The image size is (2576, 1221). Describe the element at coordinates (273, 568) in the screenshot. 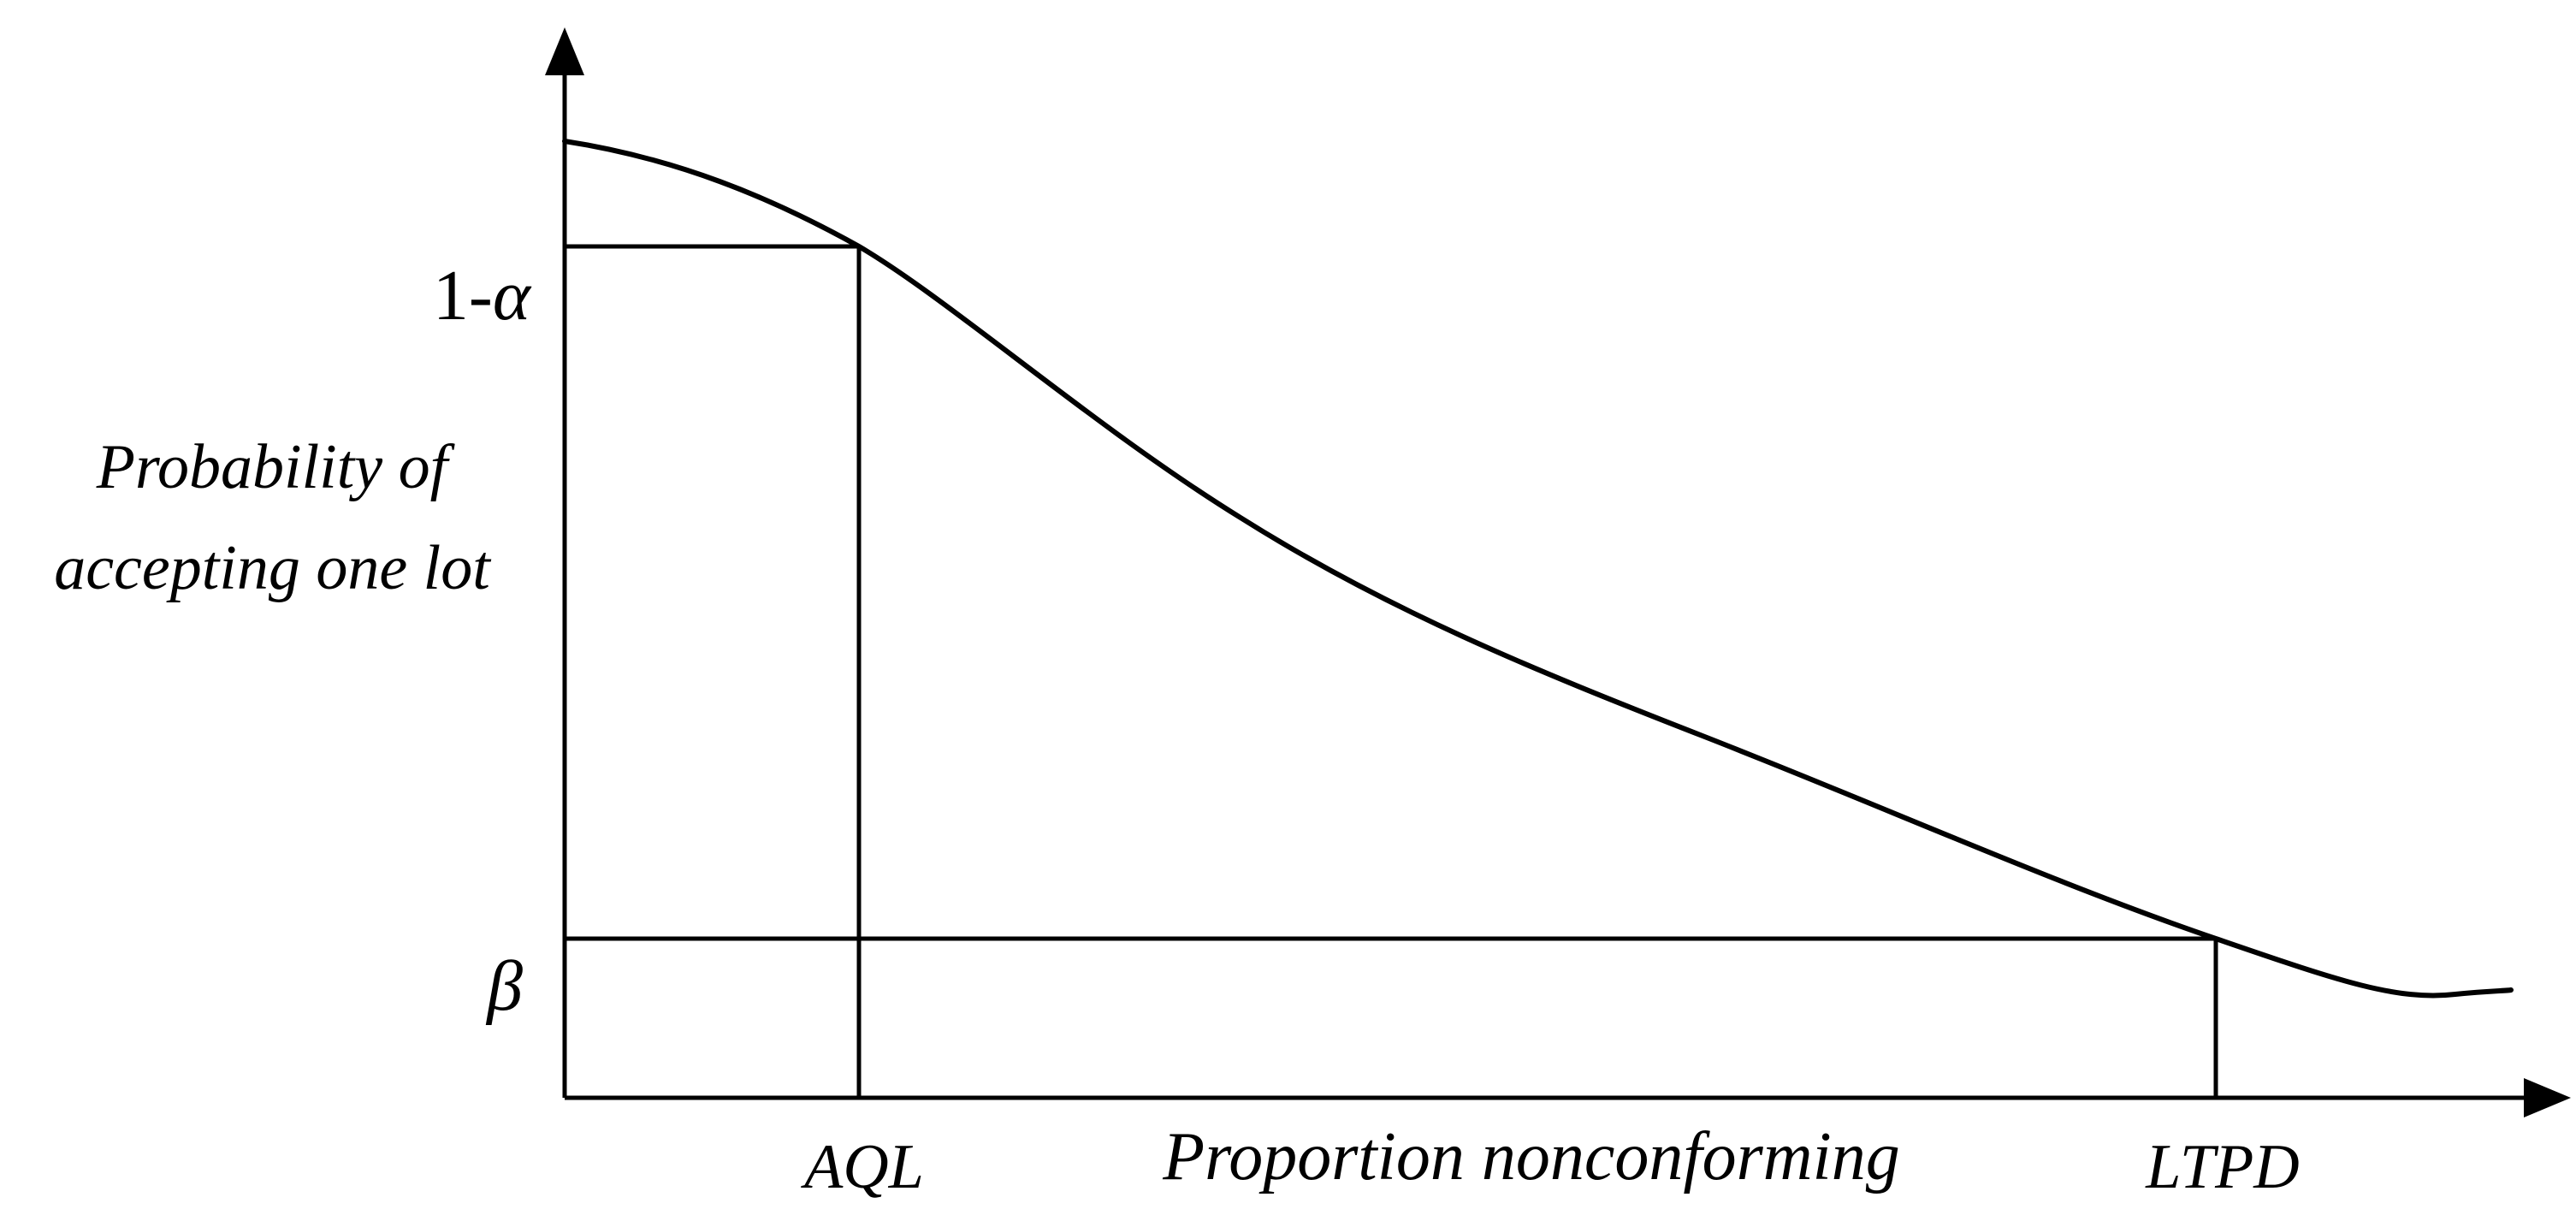

I see `y-axis-label-line2: accepting one lot` at that location.